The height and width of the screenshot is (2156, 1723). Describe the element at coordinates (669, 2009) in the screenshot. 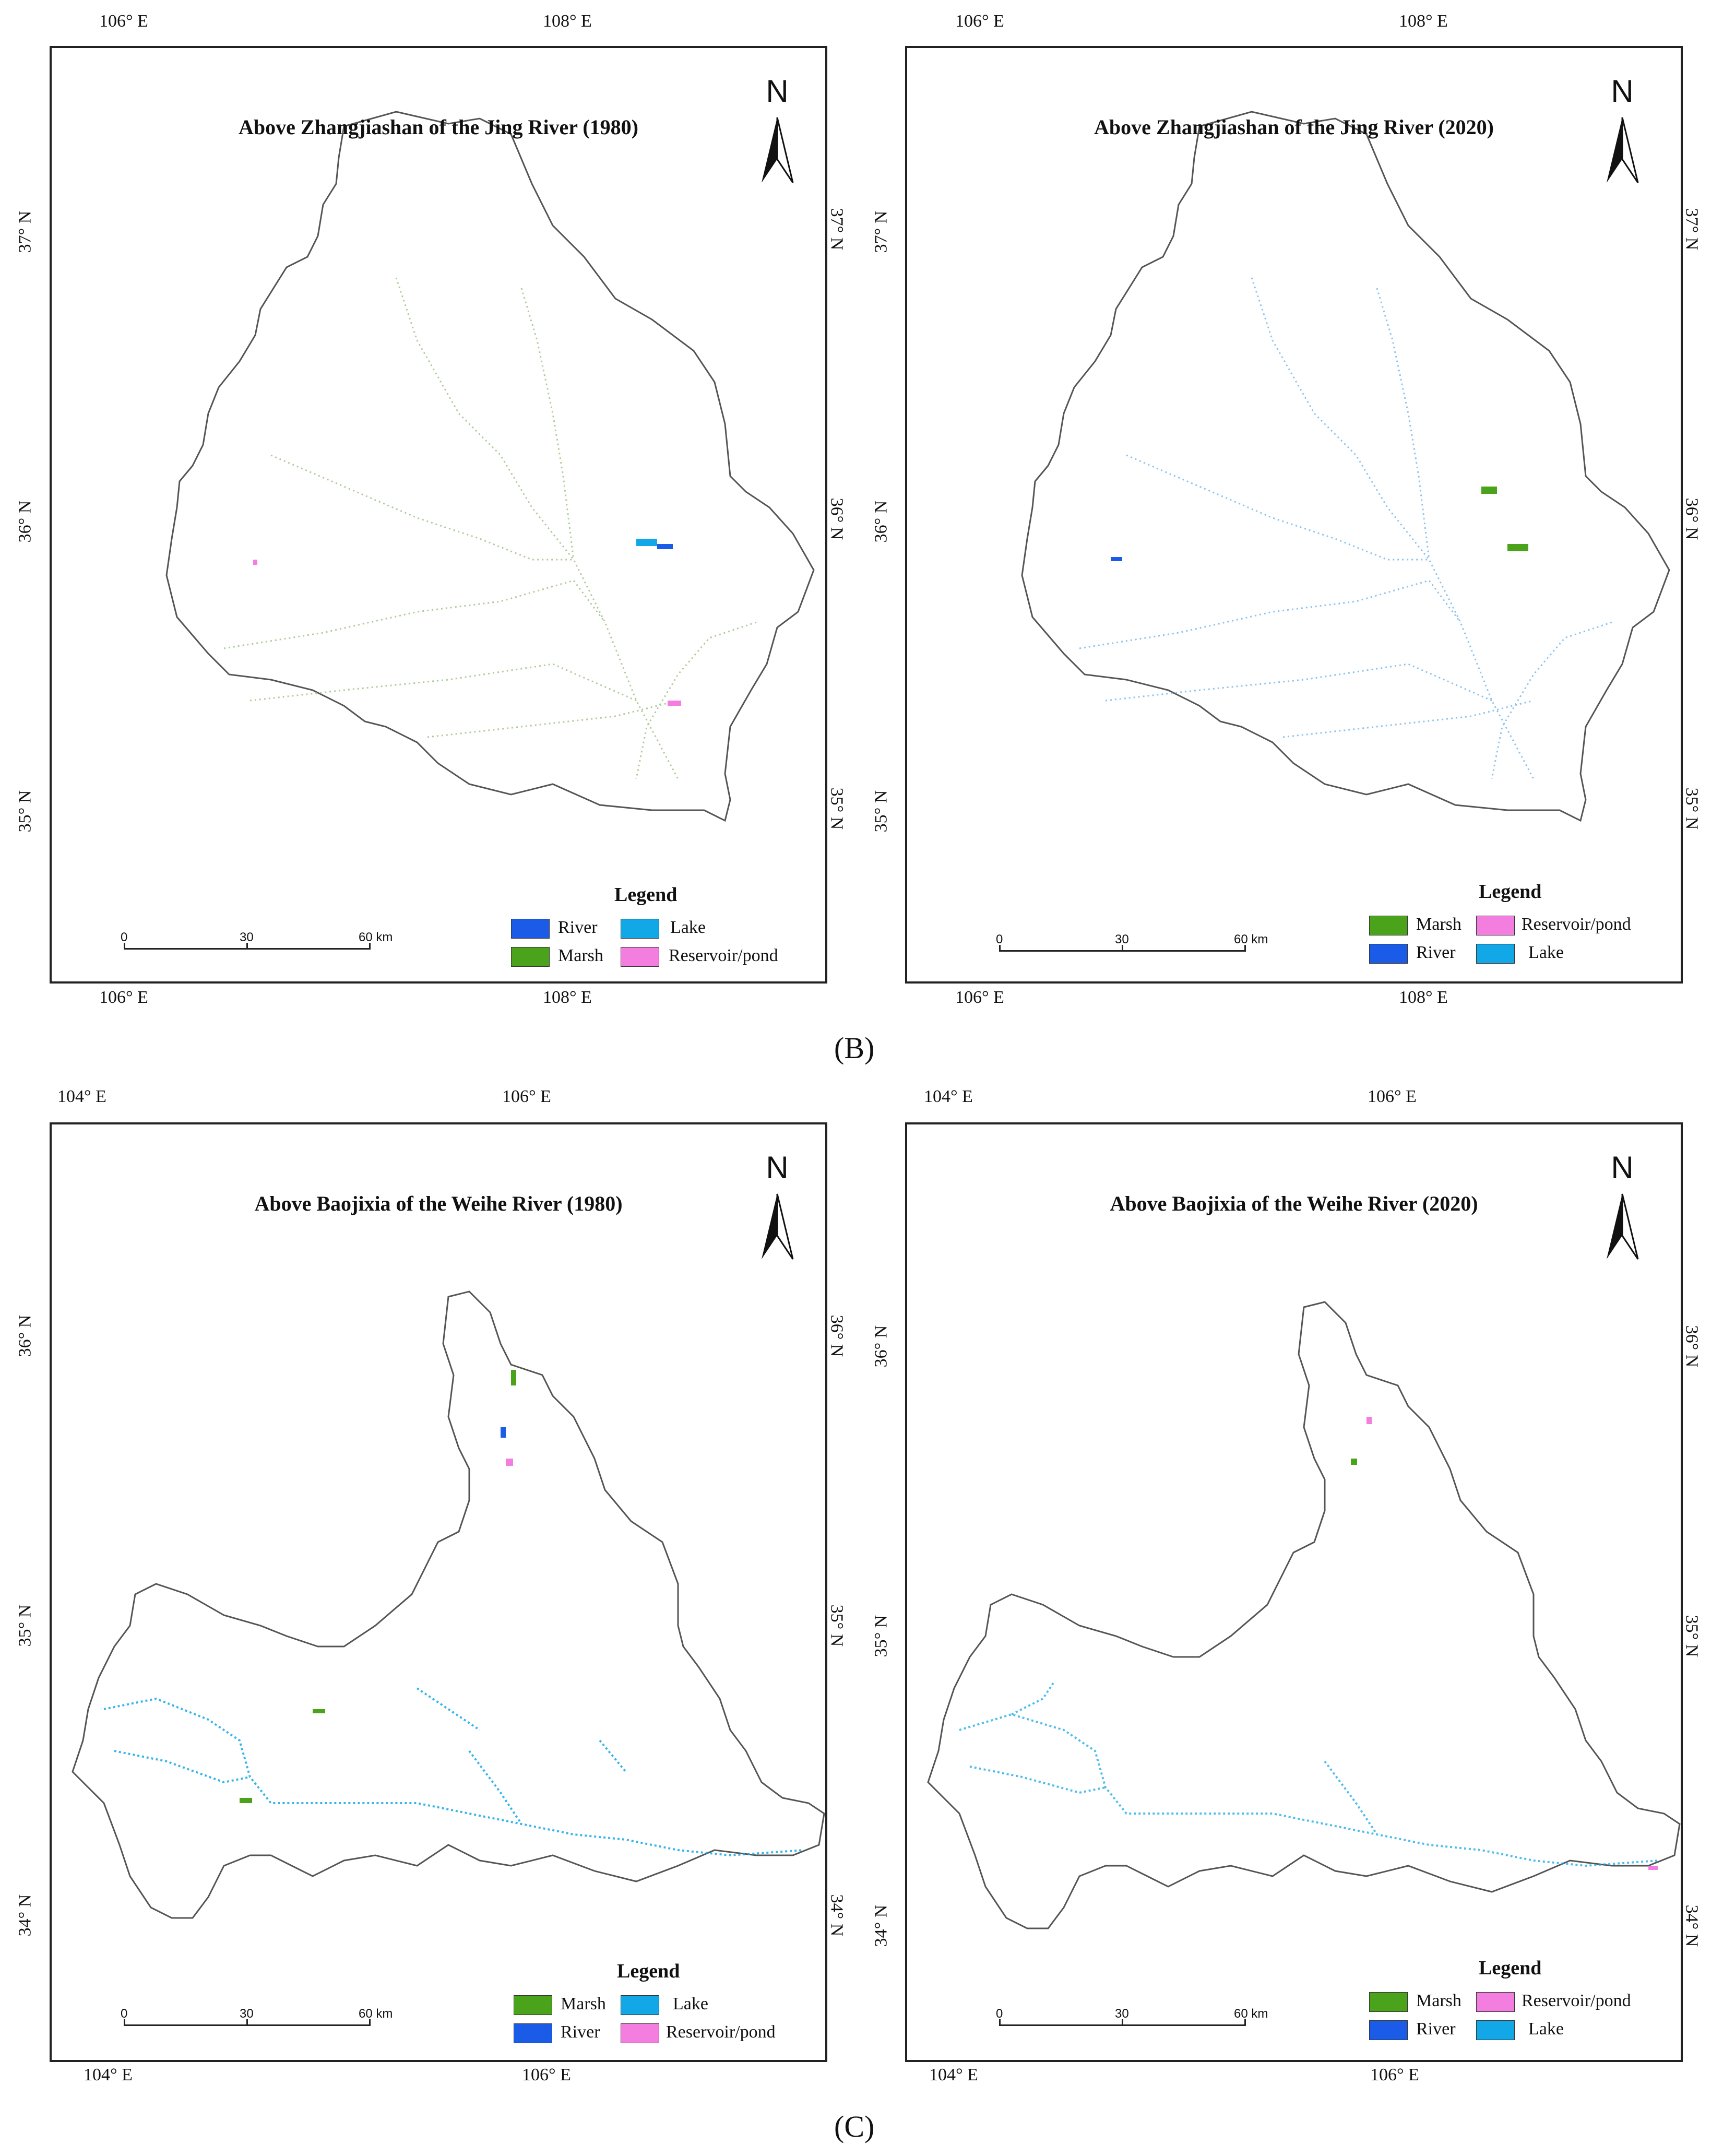

I see `legend: Legend Marsh Lake River Reservoir/pond` at that location.